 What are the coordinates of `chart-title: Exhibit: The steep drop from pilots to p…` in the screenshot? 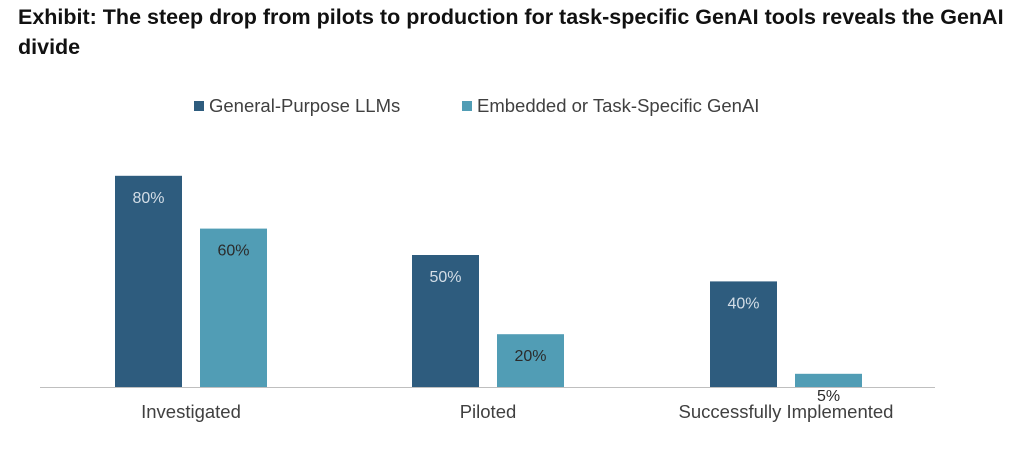 It's located at (511, 32).